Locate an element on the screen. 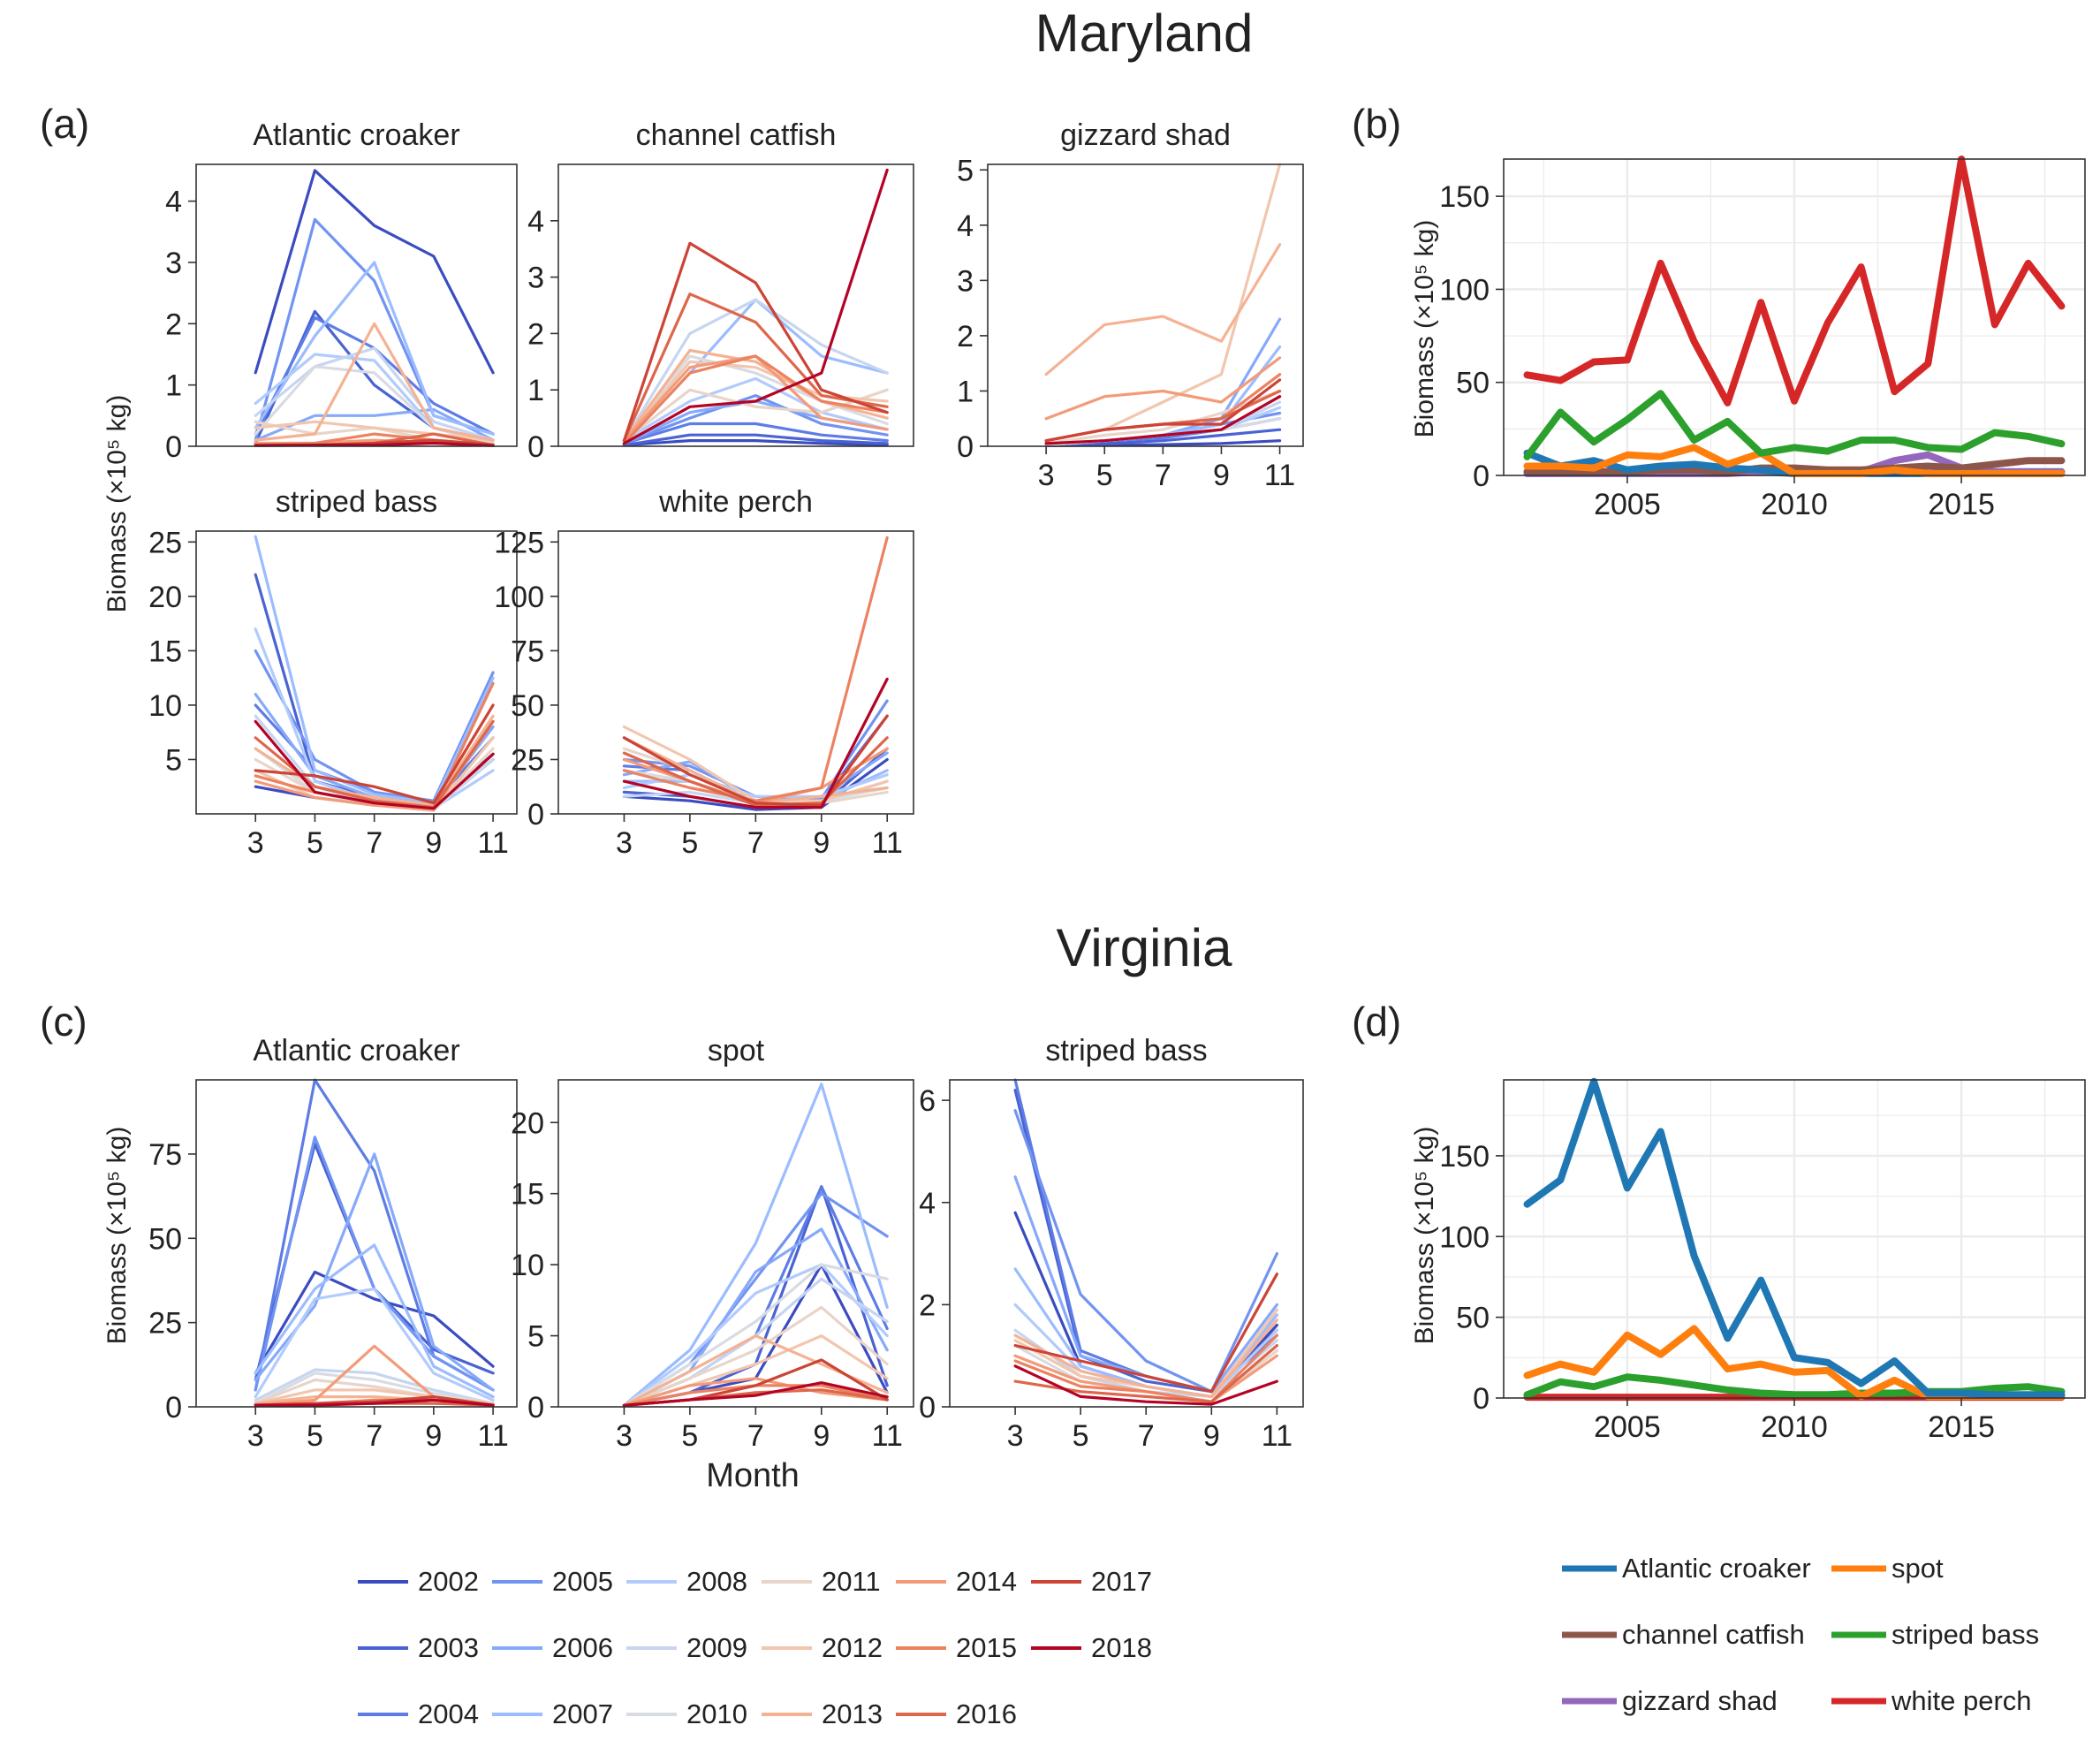  series-line-2010 is located at coordinates (375, 1388).